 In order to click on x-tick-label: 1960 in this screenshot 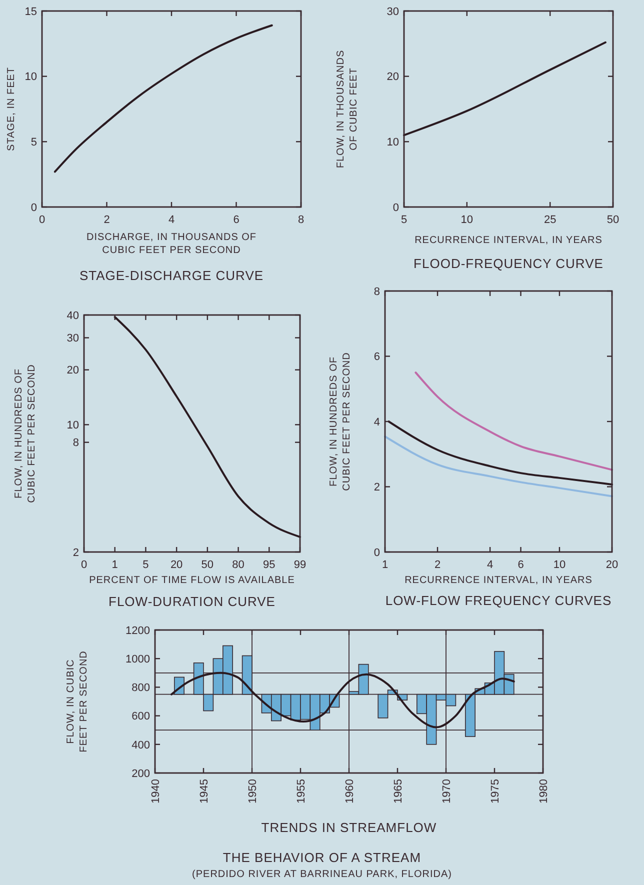, I will do `click(350, 791)`.